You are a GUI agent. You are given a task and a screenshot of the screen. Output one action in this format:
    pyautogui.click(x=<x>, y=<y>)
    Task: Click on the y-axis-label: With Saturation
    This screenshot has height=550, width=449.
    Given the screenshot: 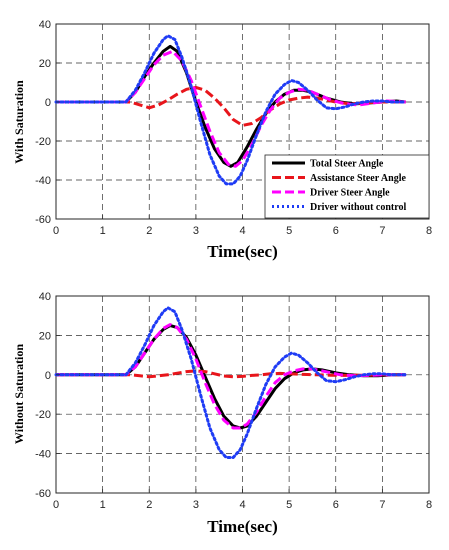 What is the action you would take?
    pyautogui.click(x=19, y=122)
    